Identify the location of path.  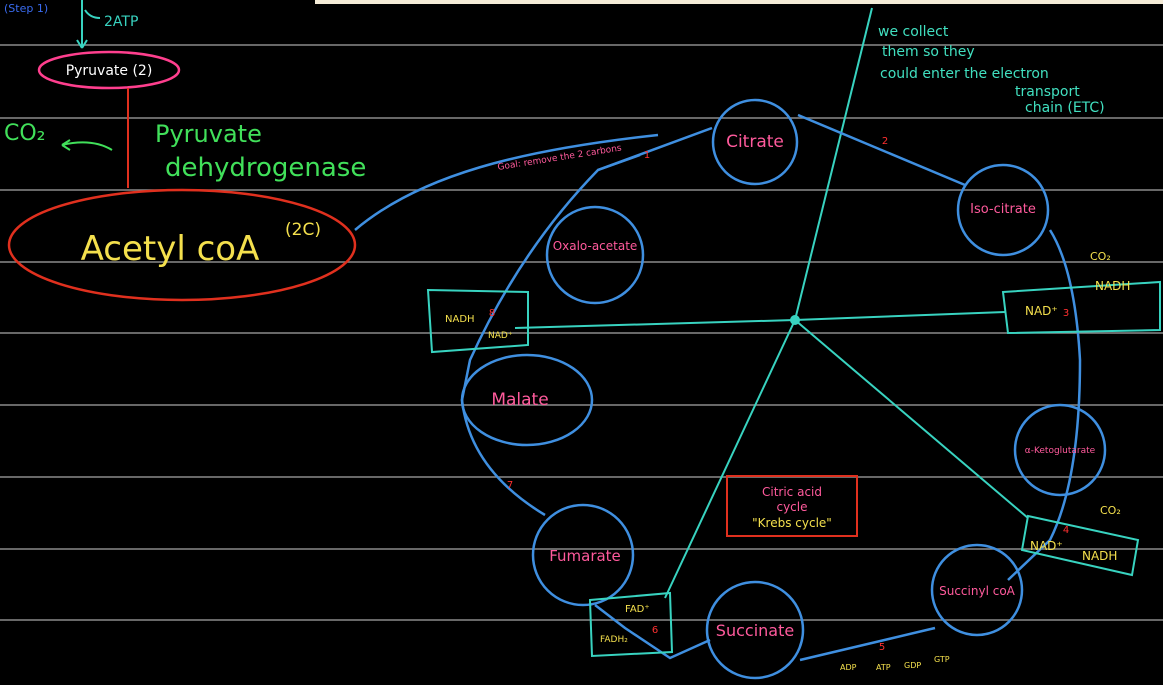
(506, 182).